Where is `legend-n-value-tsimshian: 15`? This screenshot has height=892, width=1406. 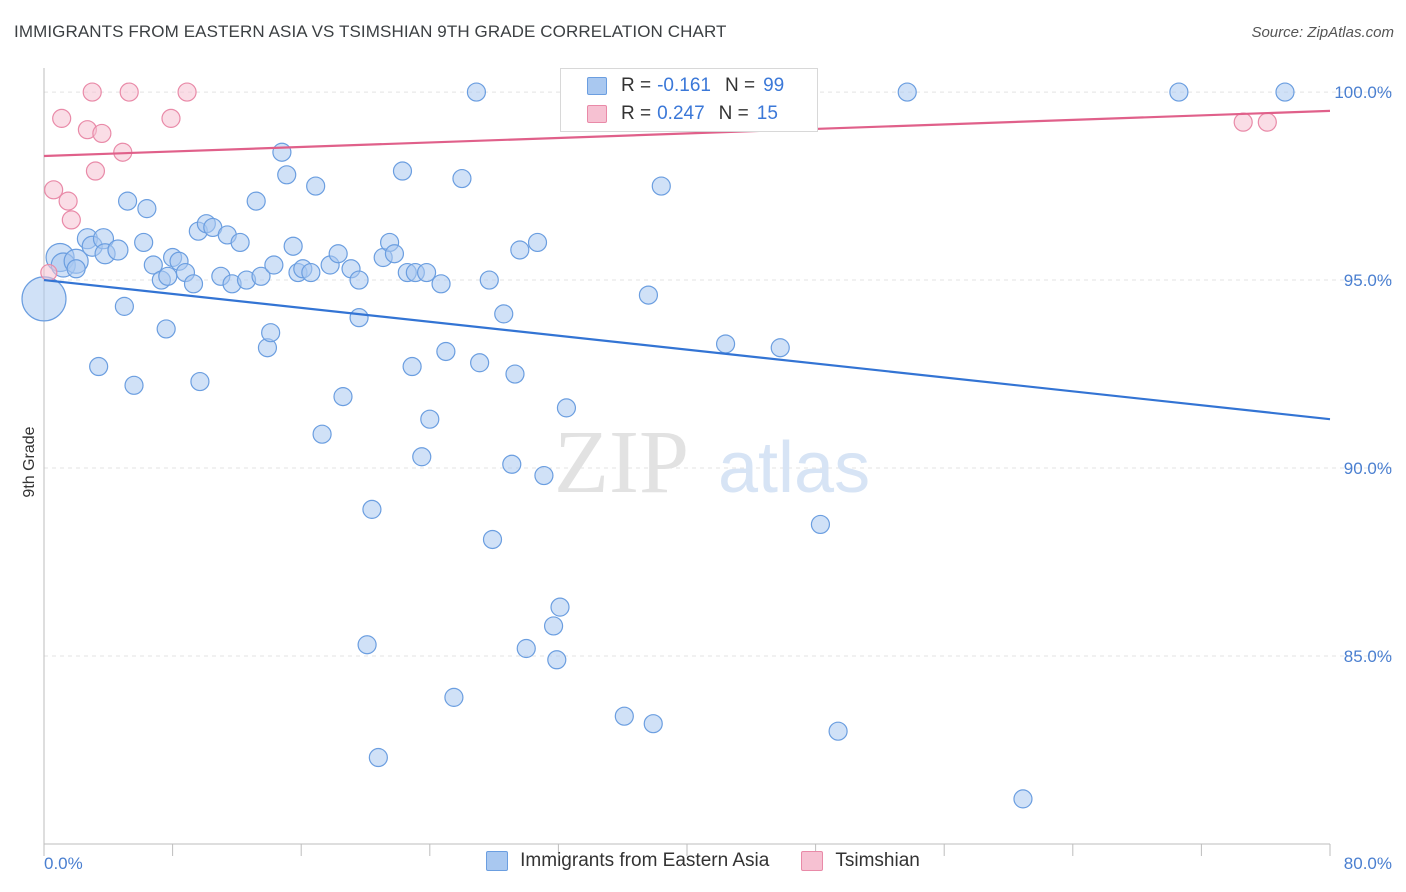 legend-n-value-tsimshian: 15 is located at coordinates (767, 113).